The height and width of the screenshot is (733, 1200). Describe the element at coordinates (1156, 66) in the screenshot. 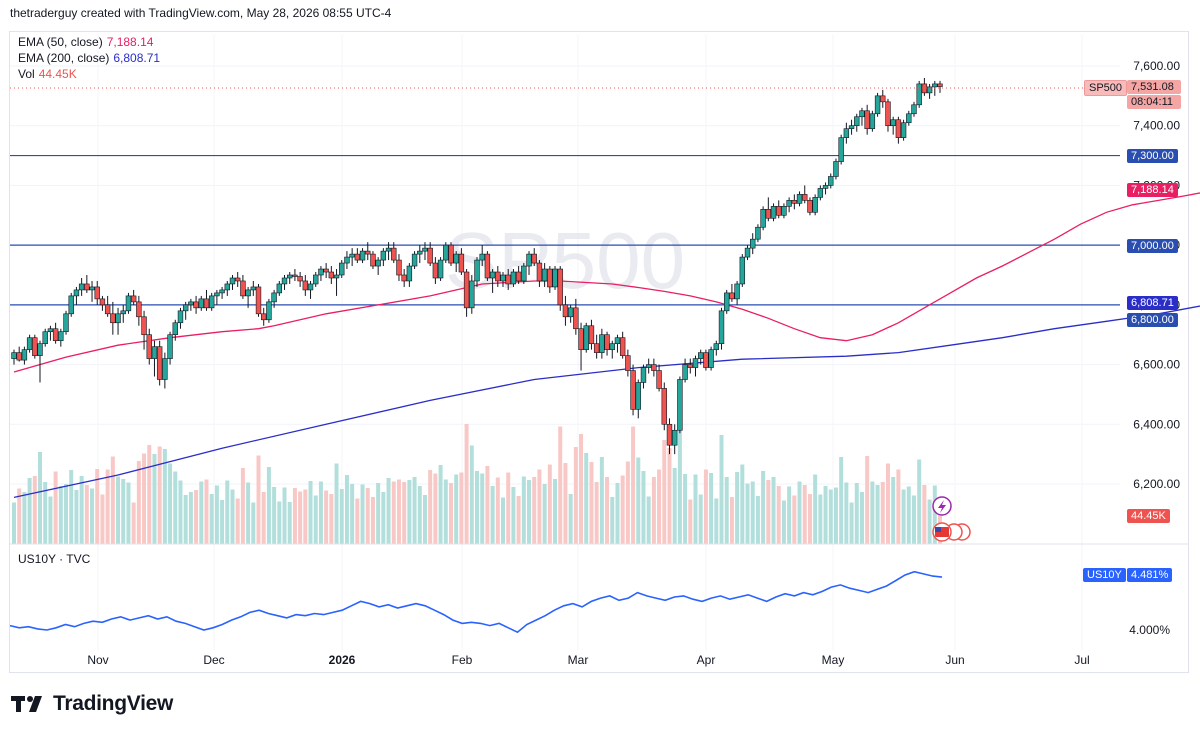

I see `price-tick-label: 7,600.00` at that location.